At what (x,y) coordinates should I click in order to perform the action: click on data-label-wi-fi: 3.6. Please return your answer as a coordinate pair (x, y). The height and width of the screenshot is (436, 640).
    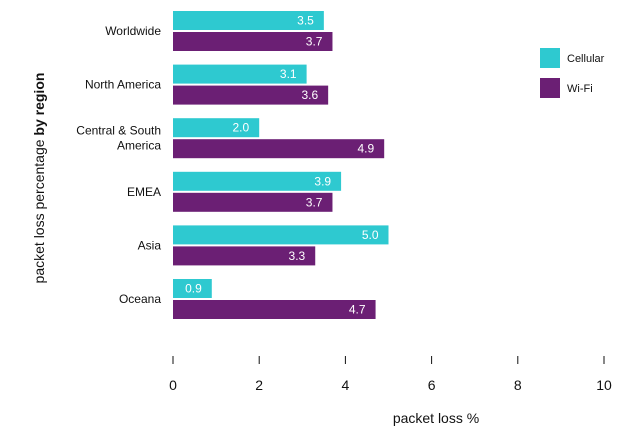
    Looking at the image, I should click on (309, 95).